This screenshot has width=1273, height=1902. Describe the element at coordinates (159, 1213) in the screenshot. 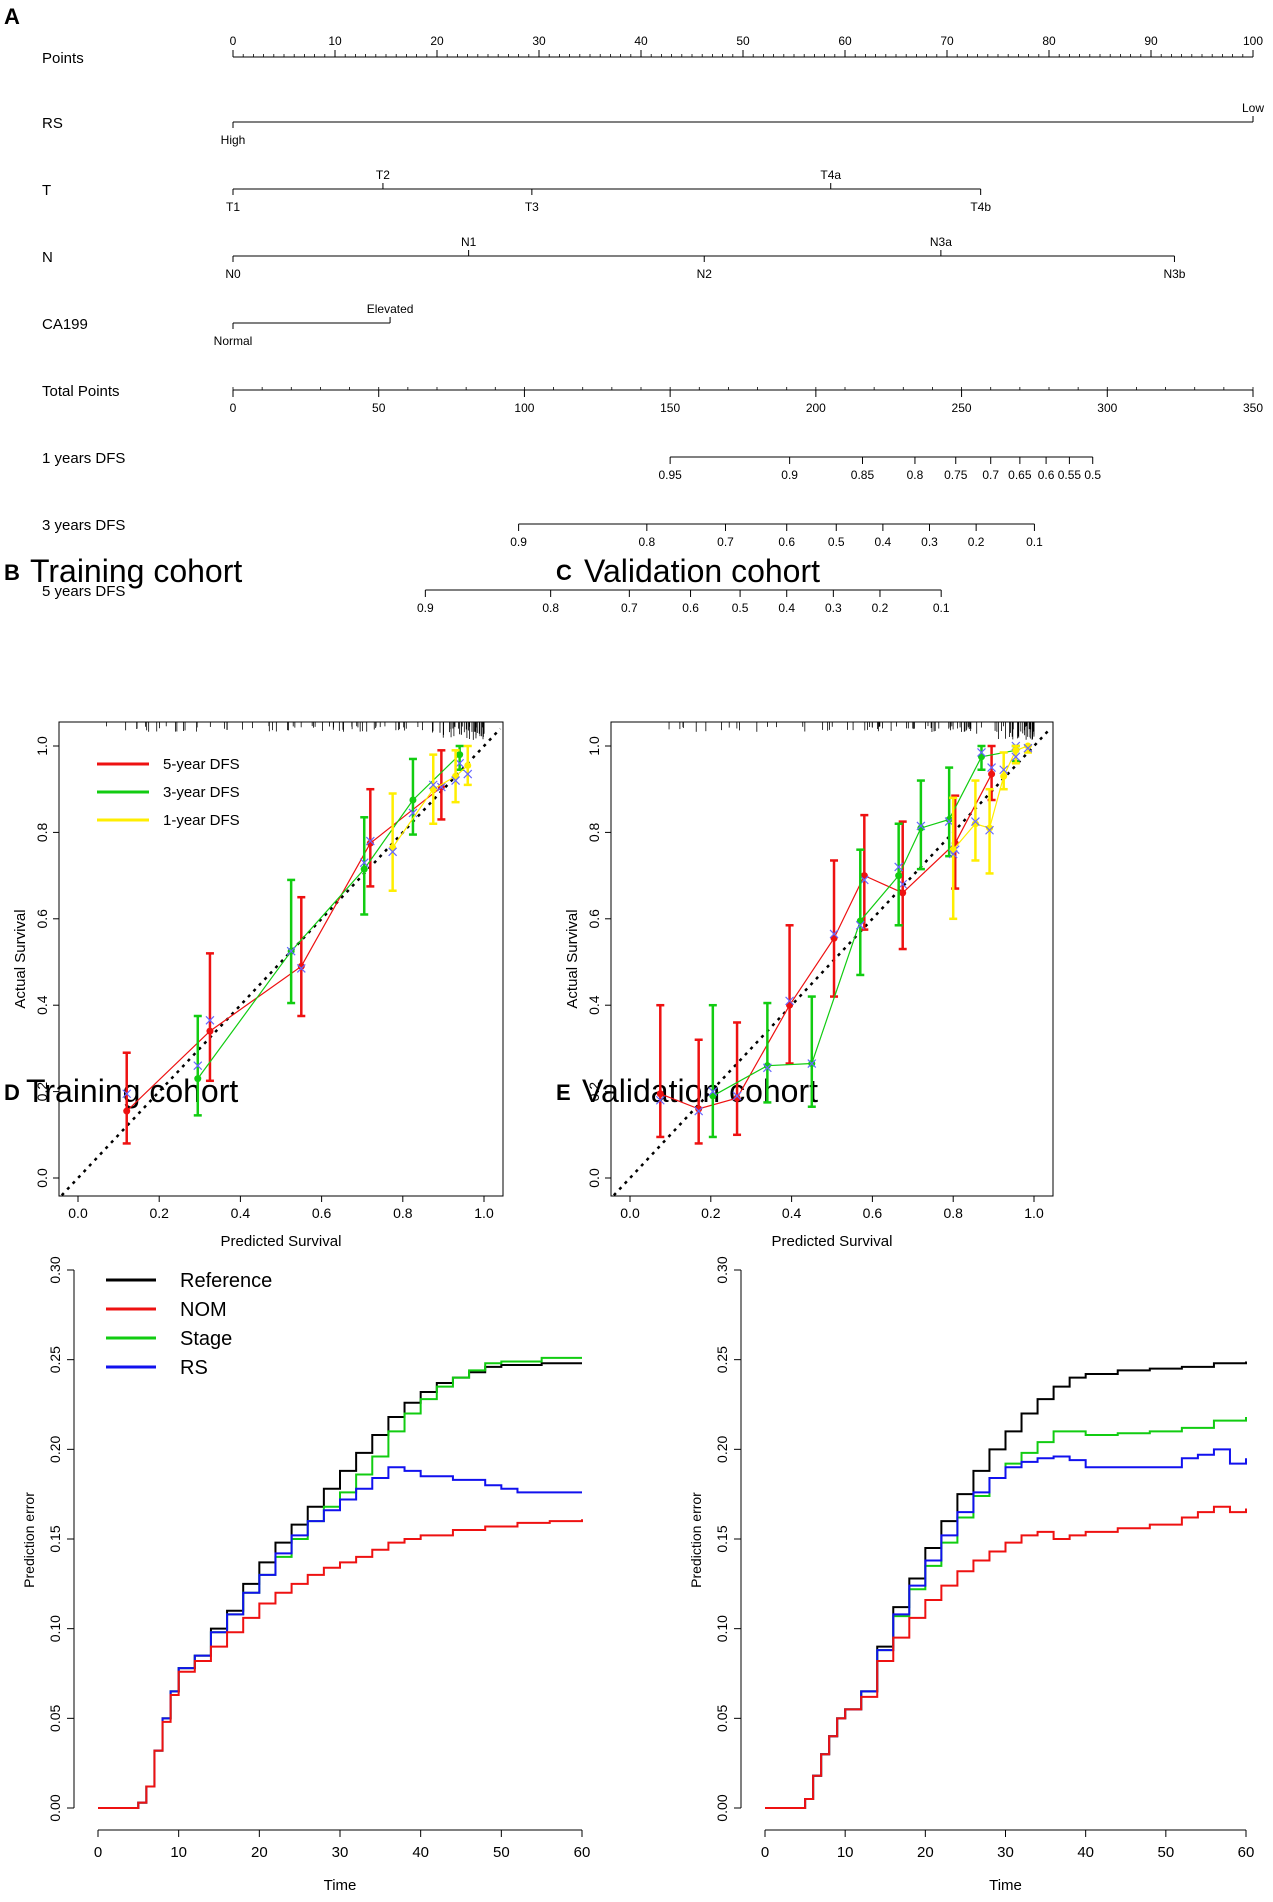

I see `calib-train-x-tick-label: 0.2` at that location.